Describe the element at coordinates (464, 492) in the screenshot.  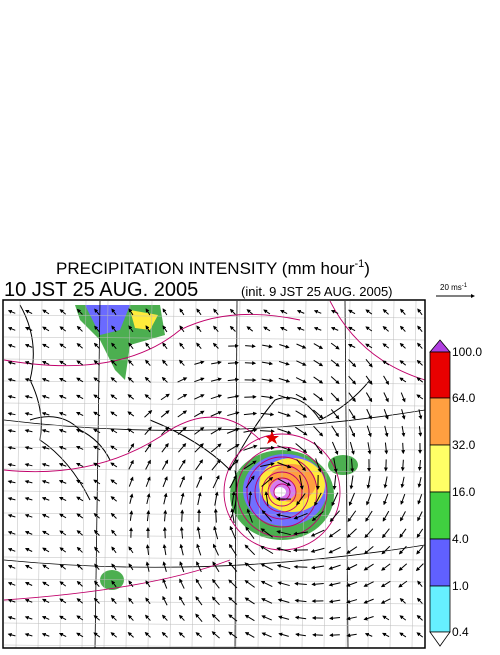
I see `colorbar-label: 16.0` at that location.